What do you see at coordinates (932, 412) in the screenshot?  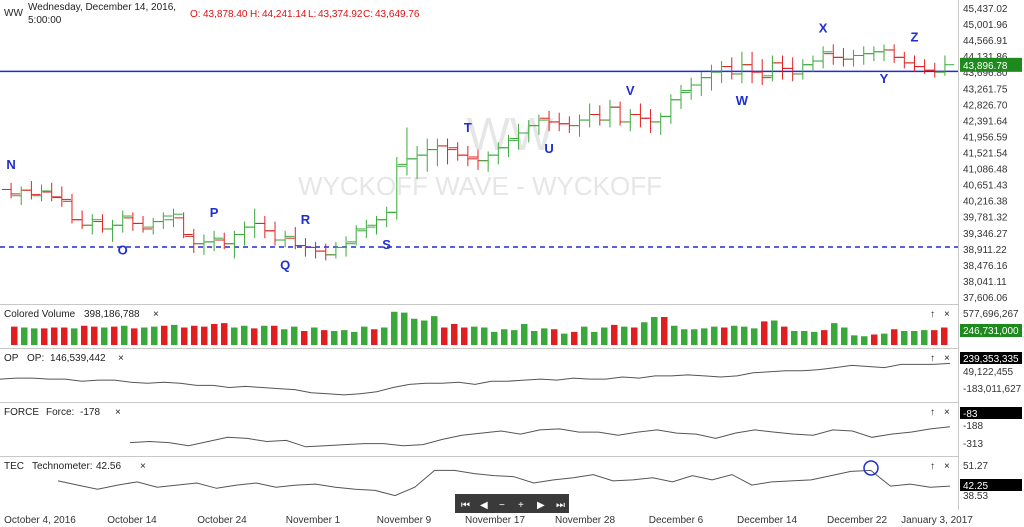 I see `force-up-icon: ↑` at bounding box center [932, 412].